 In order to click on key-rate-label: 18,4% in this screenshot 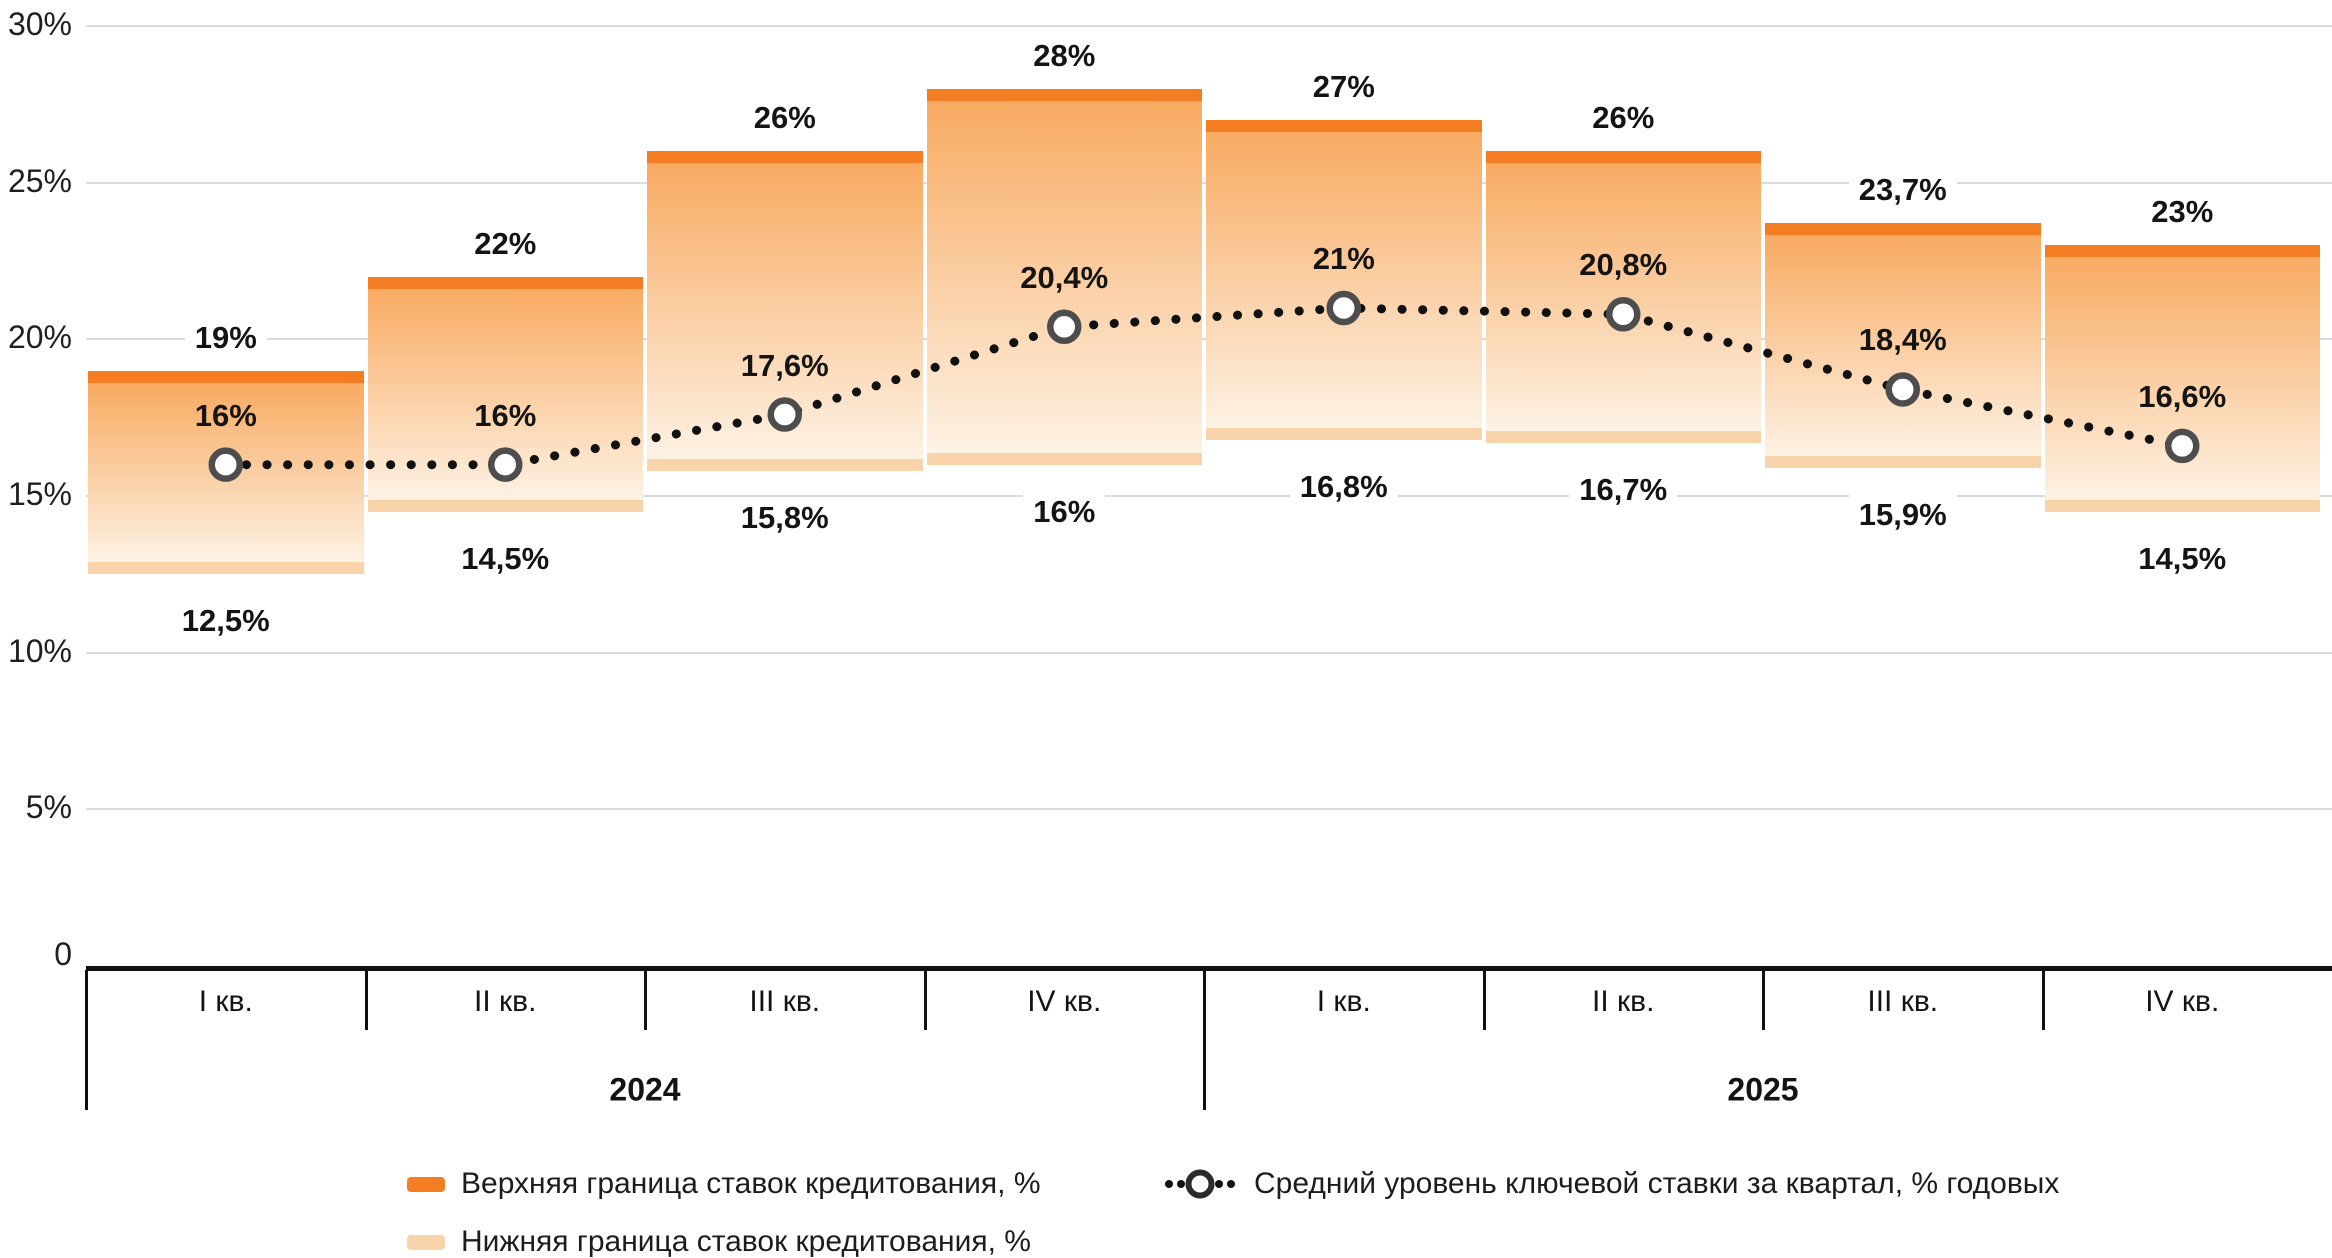, I will do `click(1902, 340)`.